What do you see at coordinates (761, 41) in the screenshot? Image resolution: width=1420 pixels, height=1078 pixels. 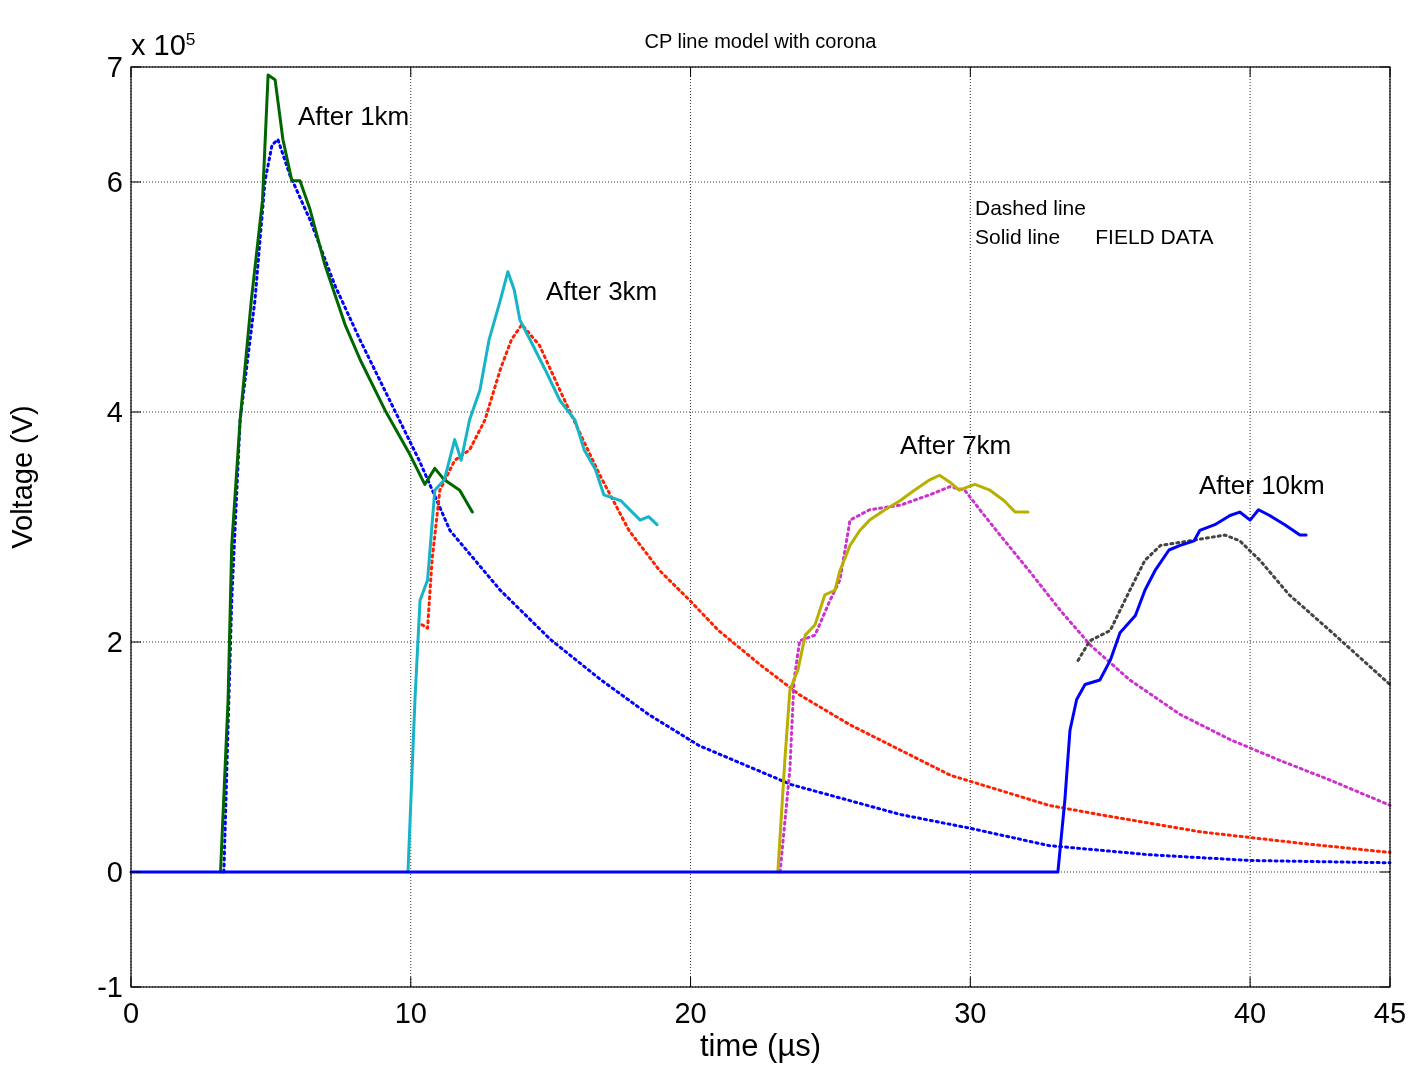 I see `chart-title: CP line model with corona` at bounding box center [761, 41].